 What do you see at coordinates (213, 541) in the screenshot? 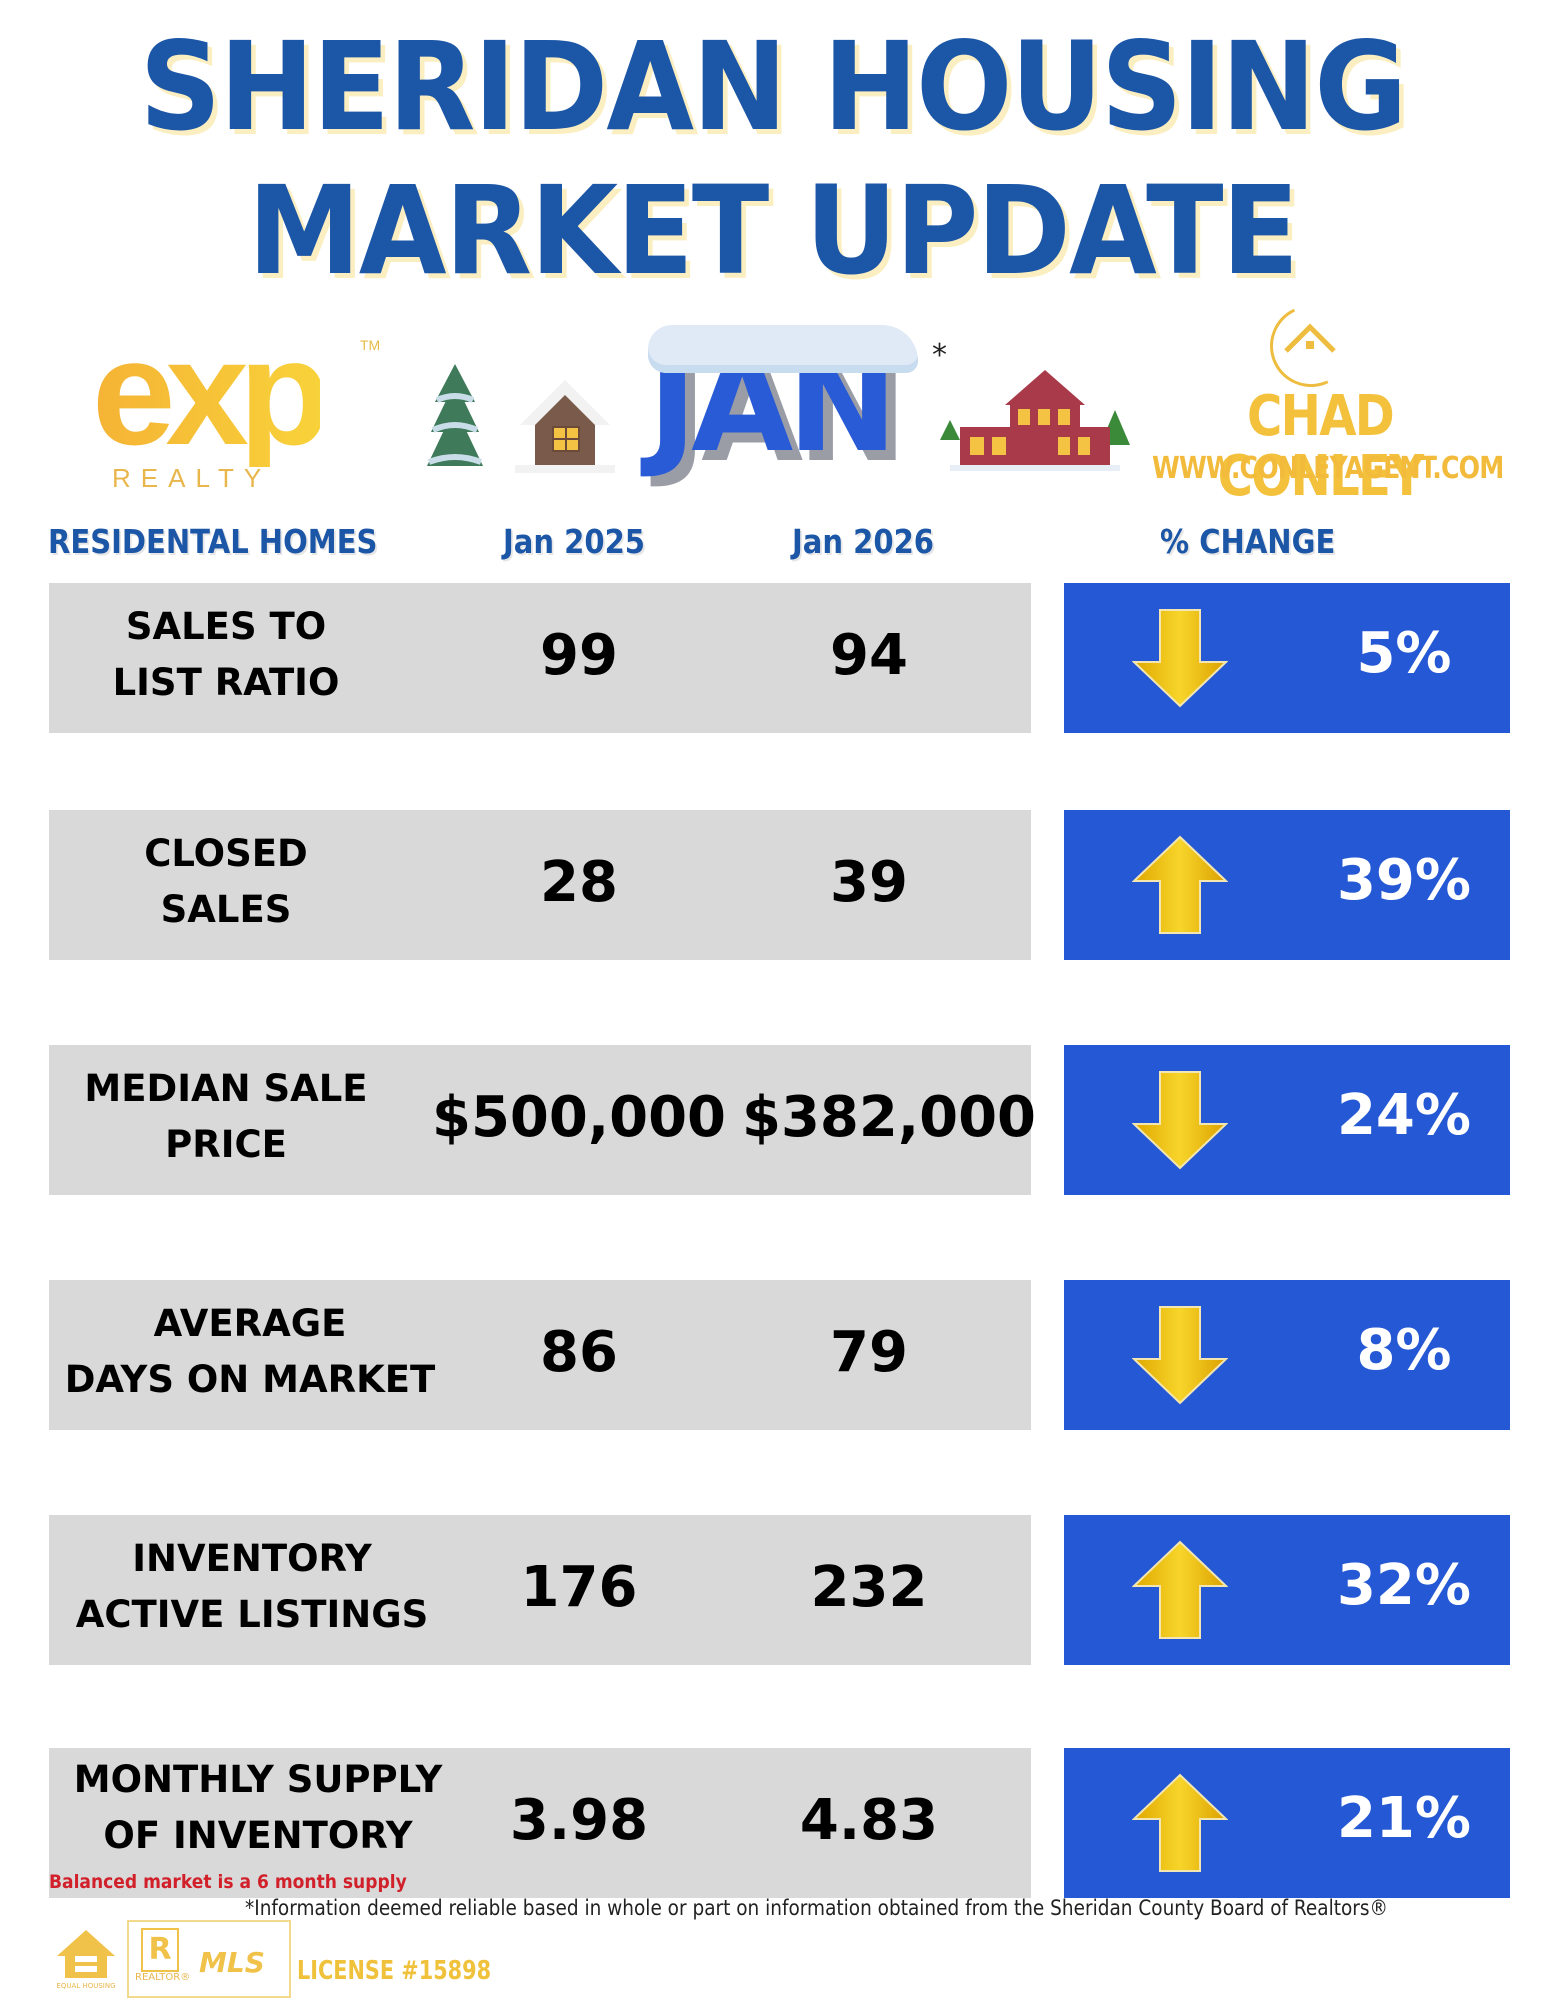
I see `column-header-category: RESIDENTAL HOMES` at bounding box center [213, 541].